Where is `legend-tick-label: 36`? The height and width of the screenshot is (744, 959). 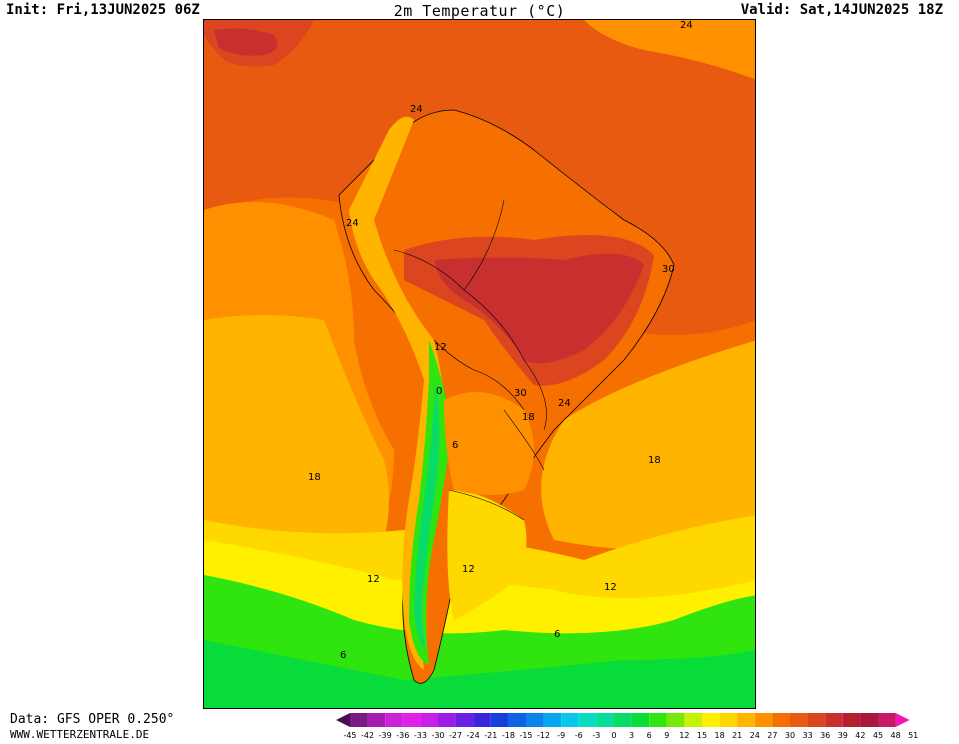 legend-tick-label: 36 is located at coordinates (825, 735).